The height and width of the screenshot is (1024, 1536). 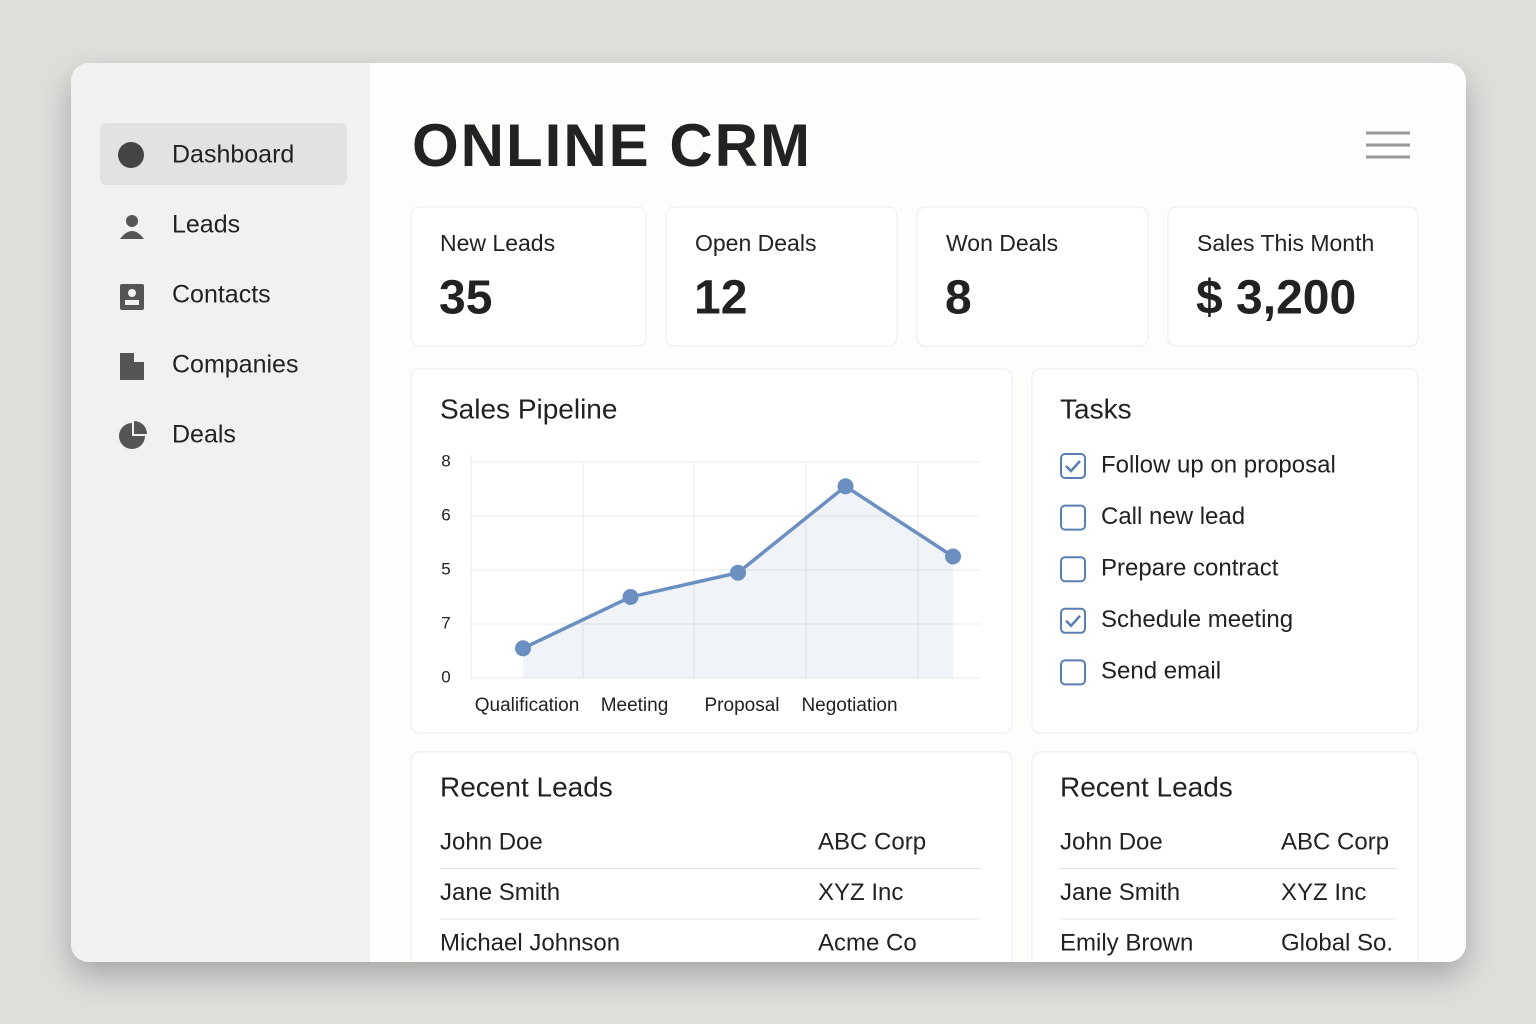 I want to click on table-cell: Global So., so click(x=1337, y=942).